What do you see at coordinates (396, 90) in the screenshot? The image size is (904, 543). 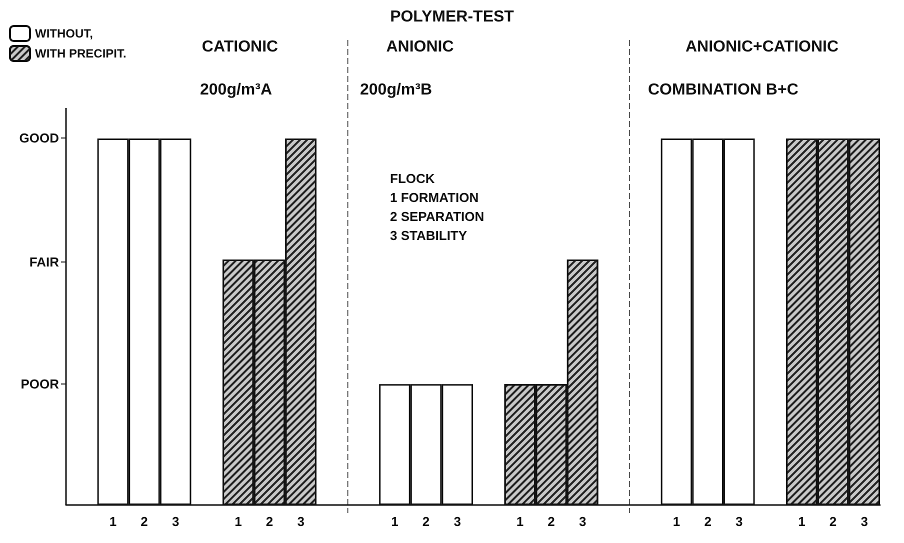 I see `text: 200g/m³B` at bounding box center [396, 90].